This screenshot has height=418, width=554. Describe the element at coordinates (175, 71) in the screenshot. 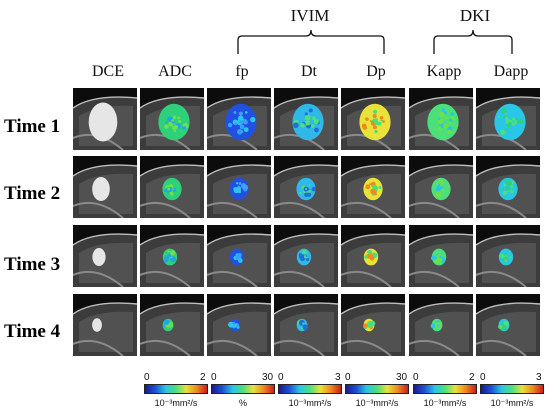

I see `column-label-adc: ADC` at that location.